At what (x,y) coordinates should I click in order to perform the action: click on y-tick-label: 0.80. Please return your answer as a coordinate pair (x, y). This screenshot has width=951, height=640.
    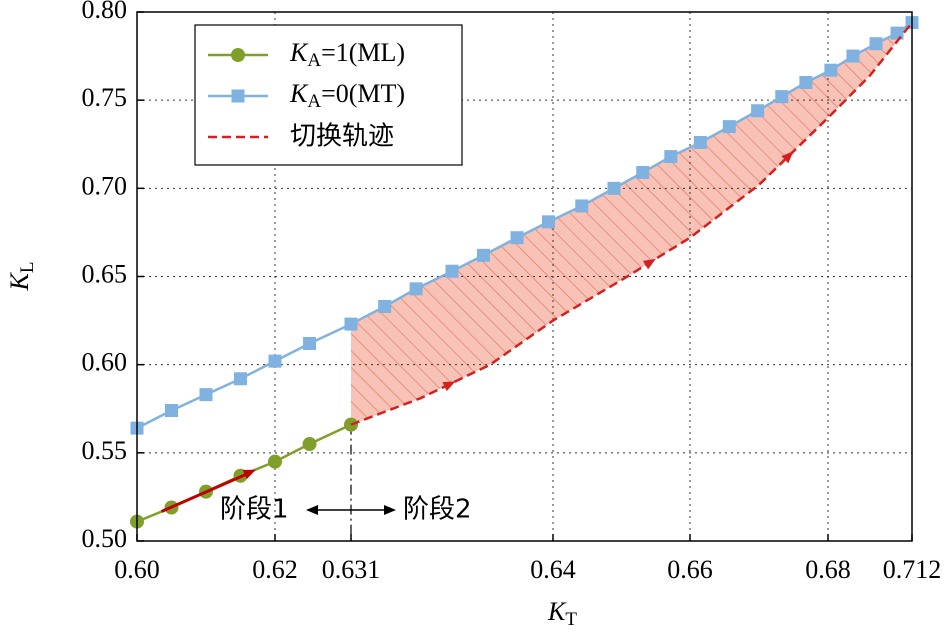
    Looking at the image, I should click on (105, 12).